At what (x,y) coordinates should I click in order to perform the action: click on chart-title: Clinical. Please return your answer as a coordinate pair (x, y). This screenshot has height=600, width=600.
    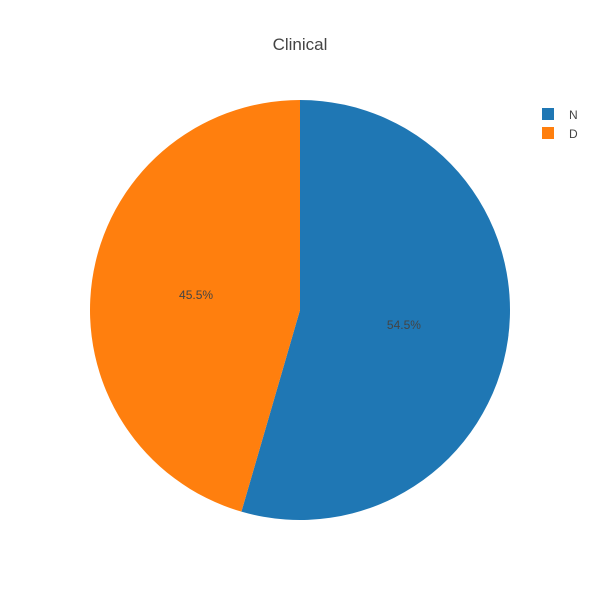
    Looking at the image, I should click on (300, 44).